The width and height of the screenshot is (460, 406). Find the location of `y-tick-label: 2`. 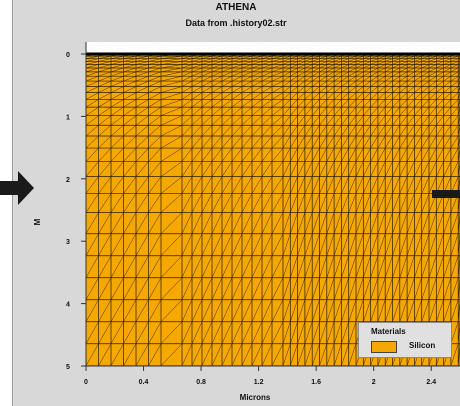

y-tick-label: 2 is located at coordinates (68, 180).